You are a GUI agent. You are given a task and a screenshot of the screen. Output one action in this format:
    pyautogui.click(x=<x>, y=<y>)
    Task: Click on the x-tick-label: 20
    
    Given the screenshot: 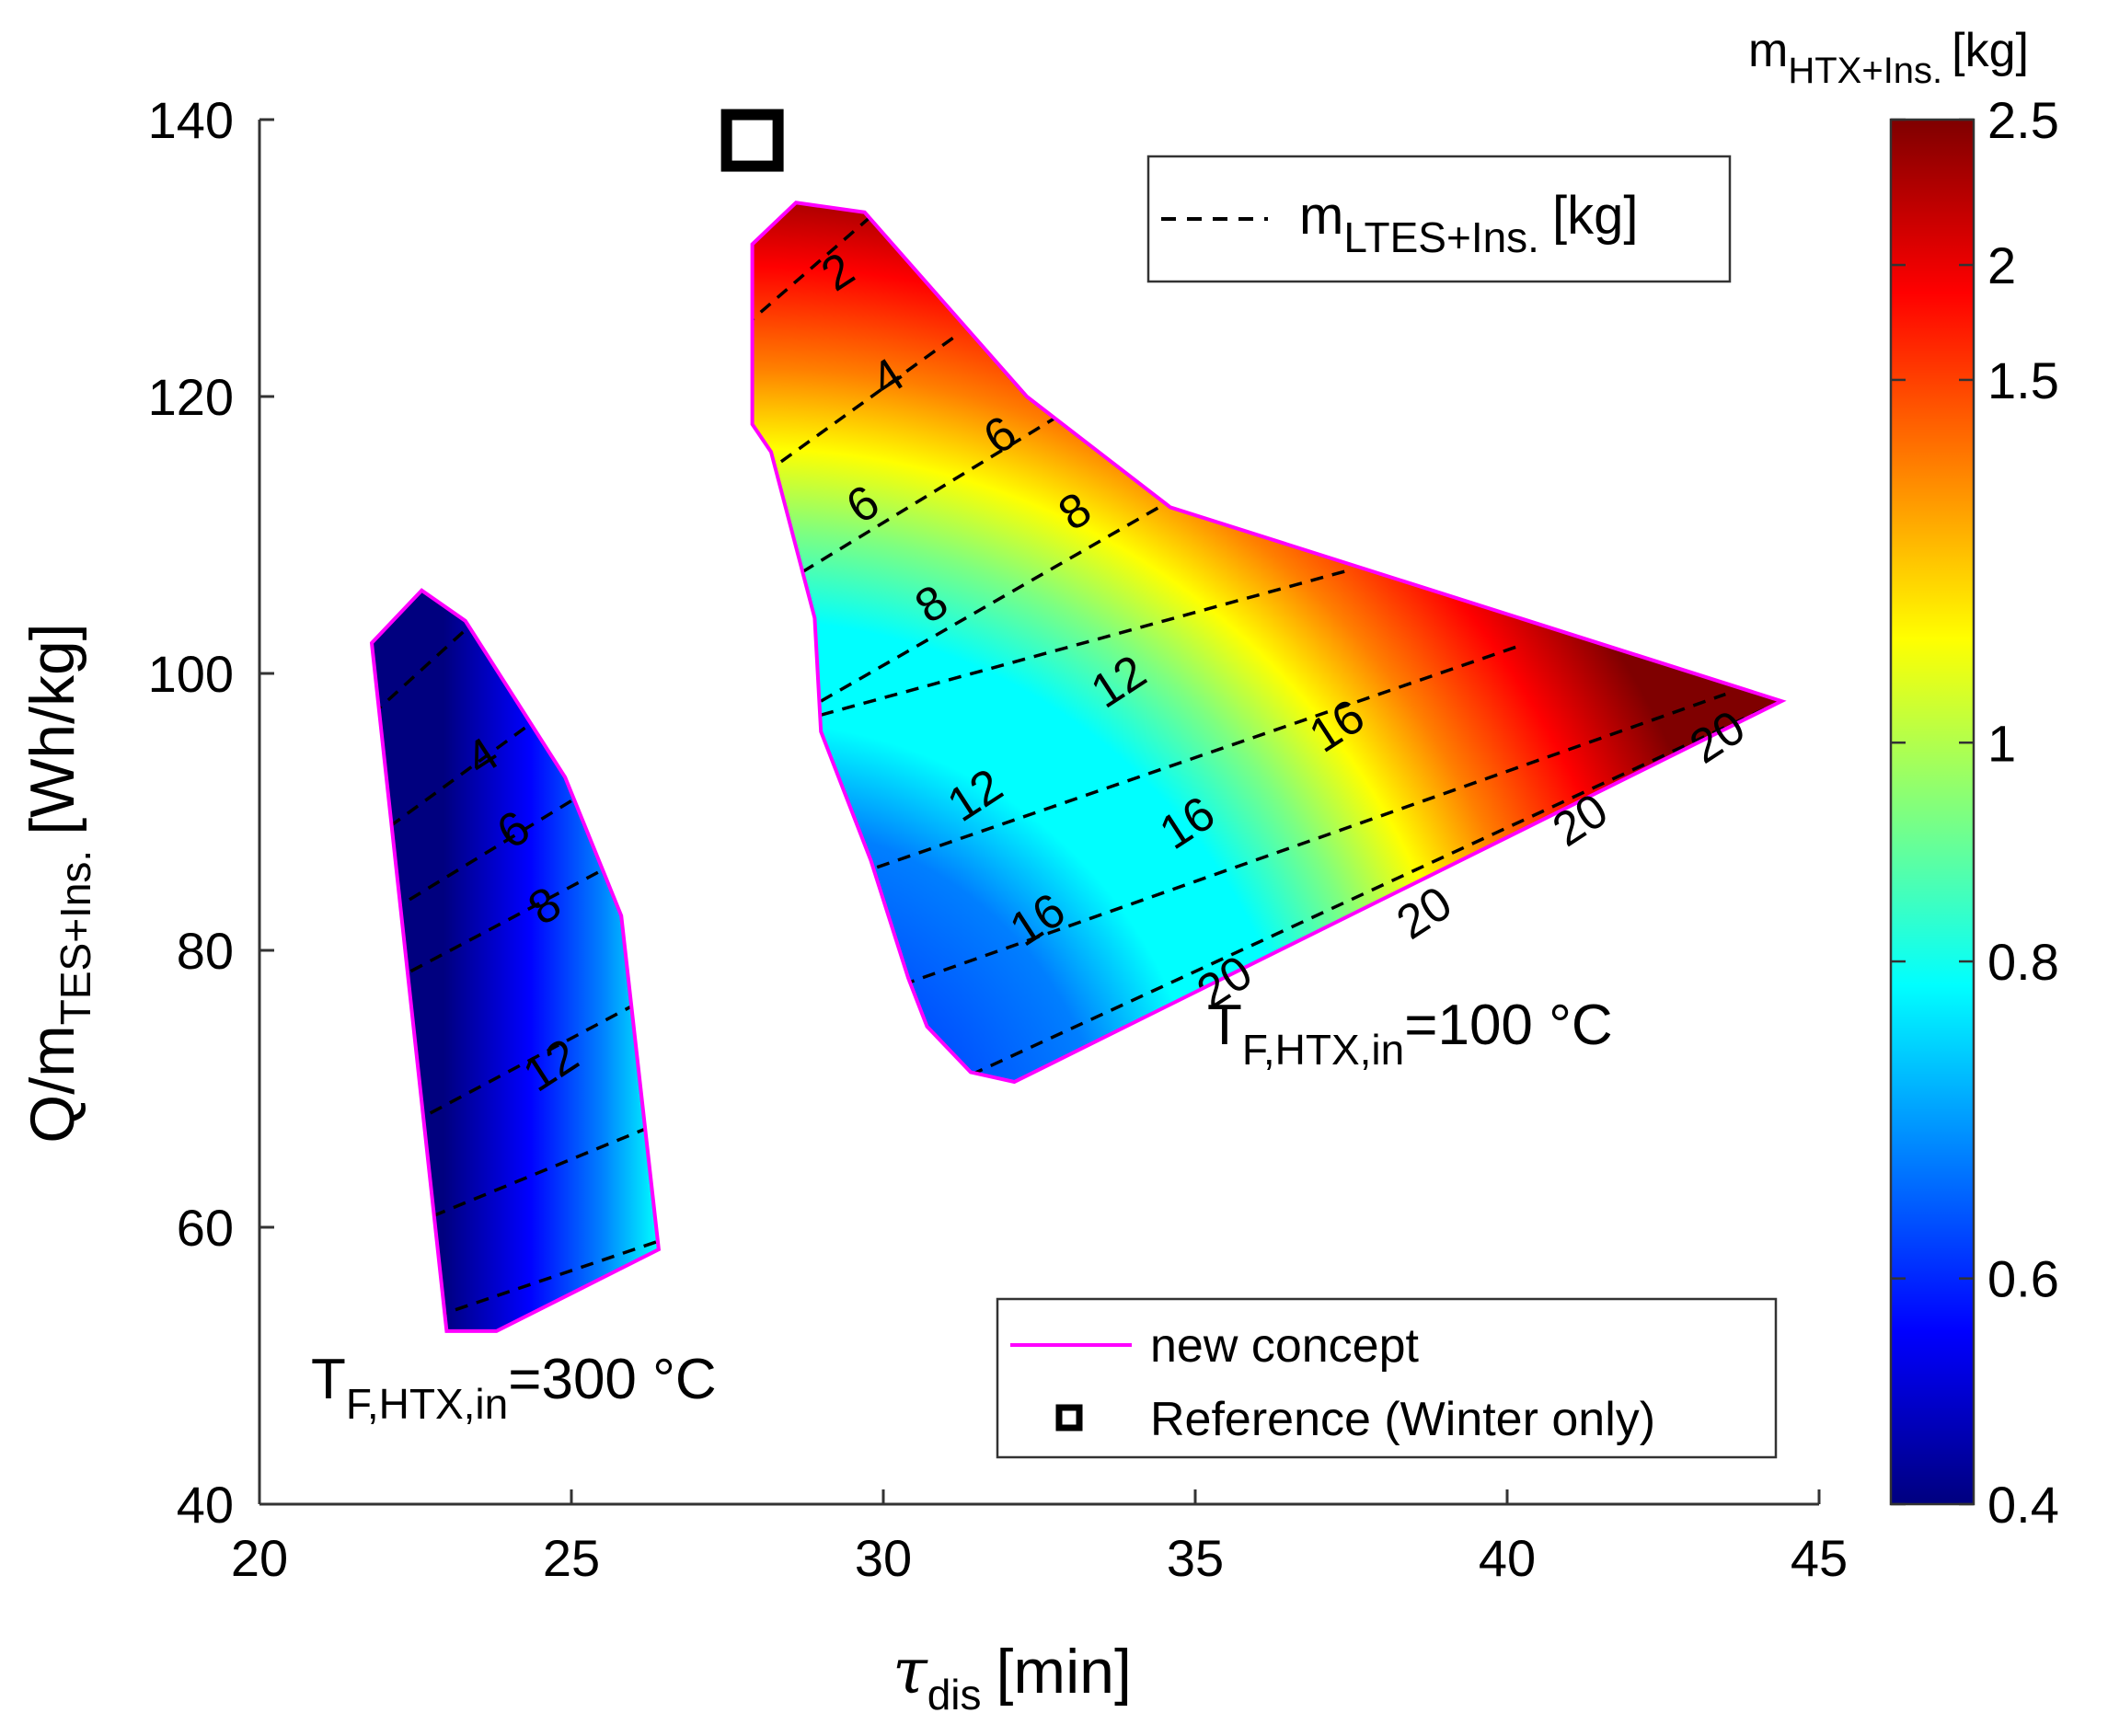 What is the action you would take?
    pyautogui.click(x=259, y=1558)
    